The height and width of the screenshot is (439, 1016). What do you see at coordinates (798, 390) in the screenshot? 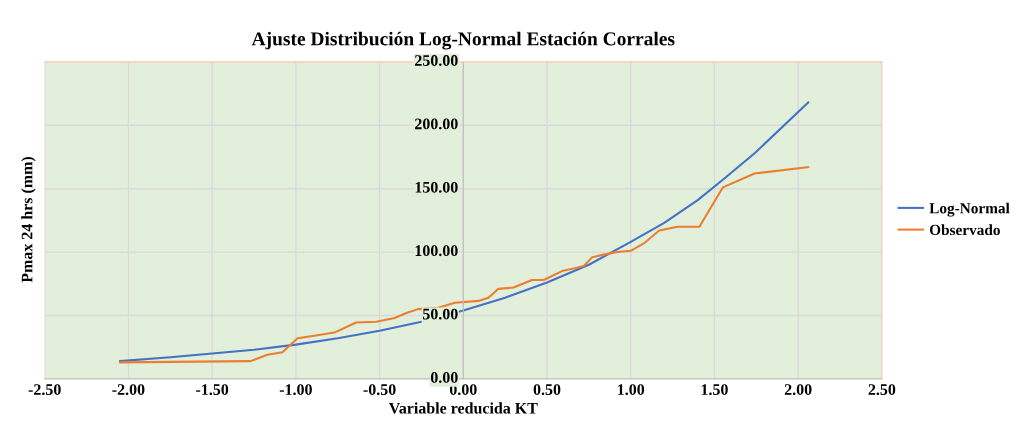
I see `x-tick-label: 2.00` at bounding box center [798, 390].